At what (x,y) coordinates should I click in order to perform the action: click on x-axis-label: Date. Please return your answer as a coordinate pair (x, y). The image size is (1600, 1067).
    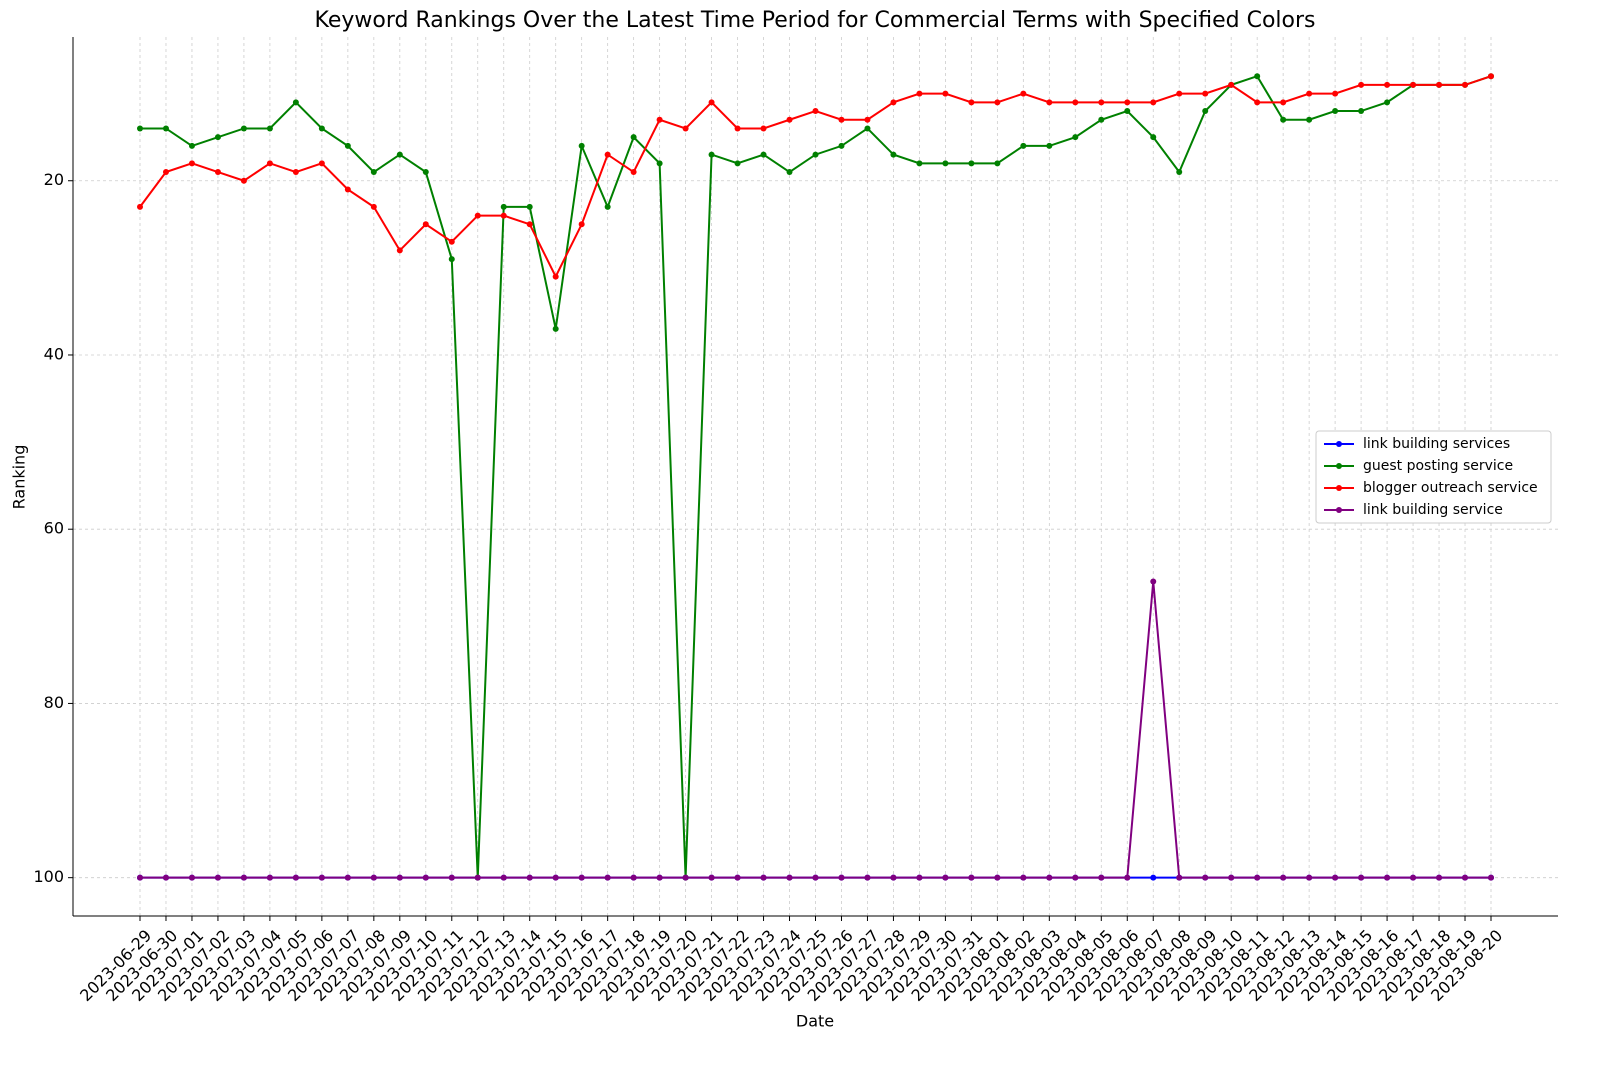
    Looking at the image, I should click on (815, 1021).